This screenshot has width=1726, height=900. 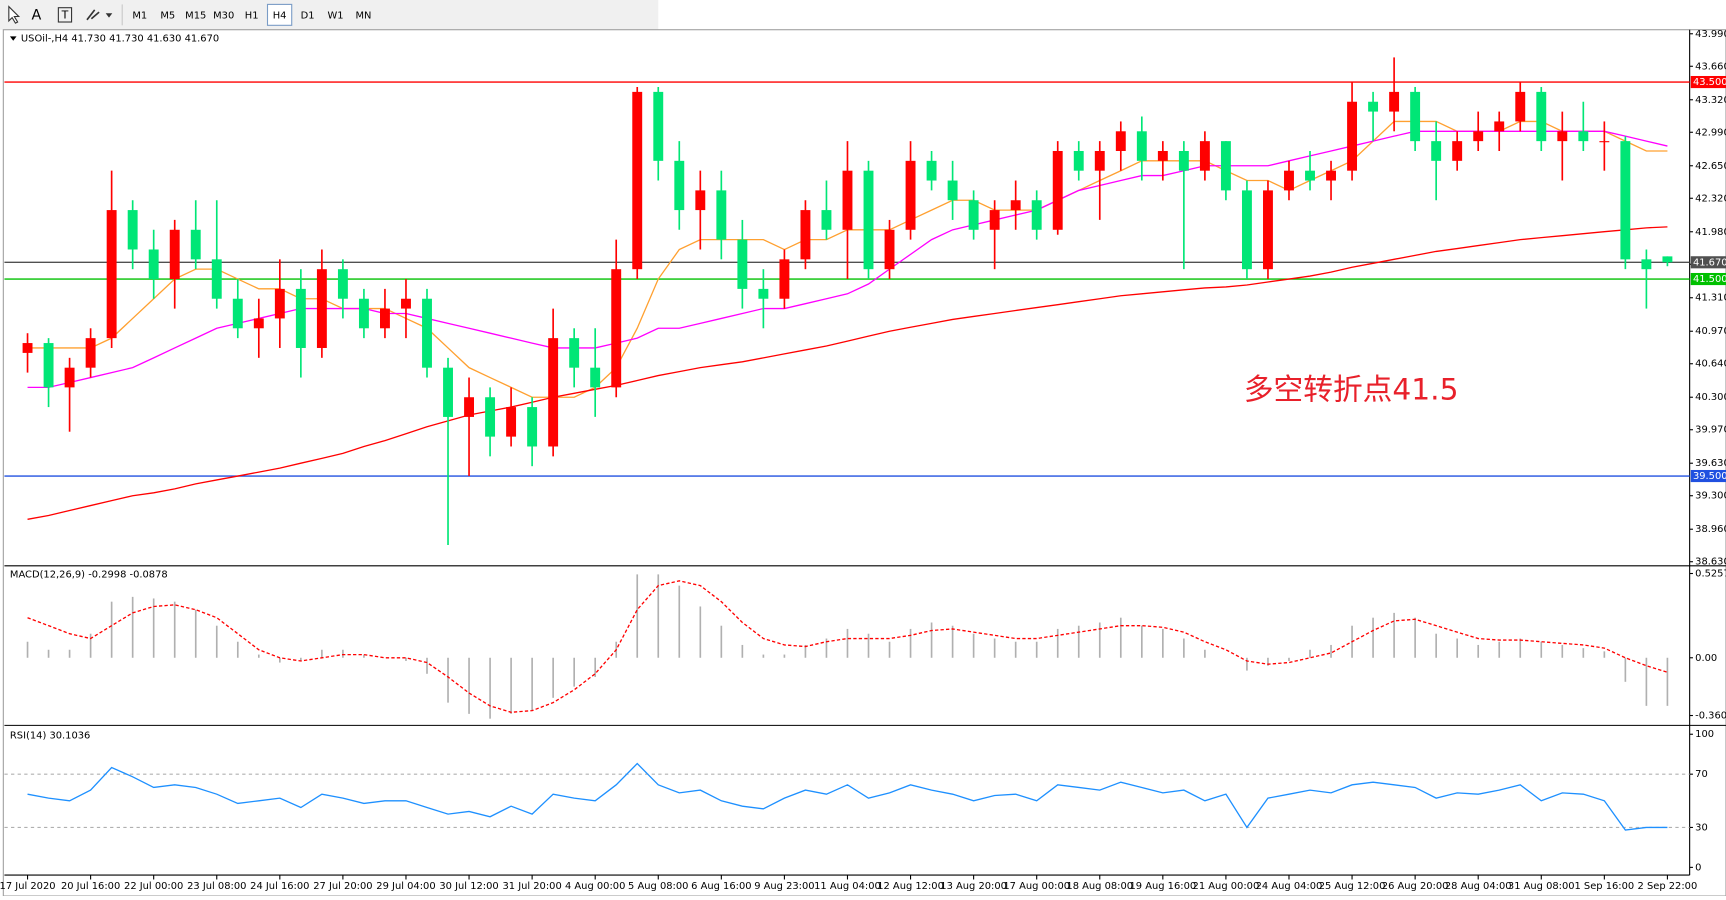 I want to click on y-tick-label: 42.320, so click(x=1710, y=198).